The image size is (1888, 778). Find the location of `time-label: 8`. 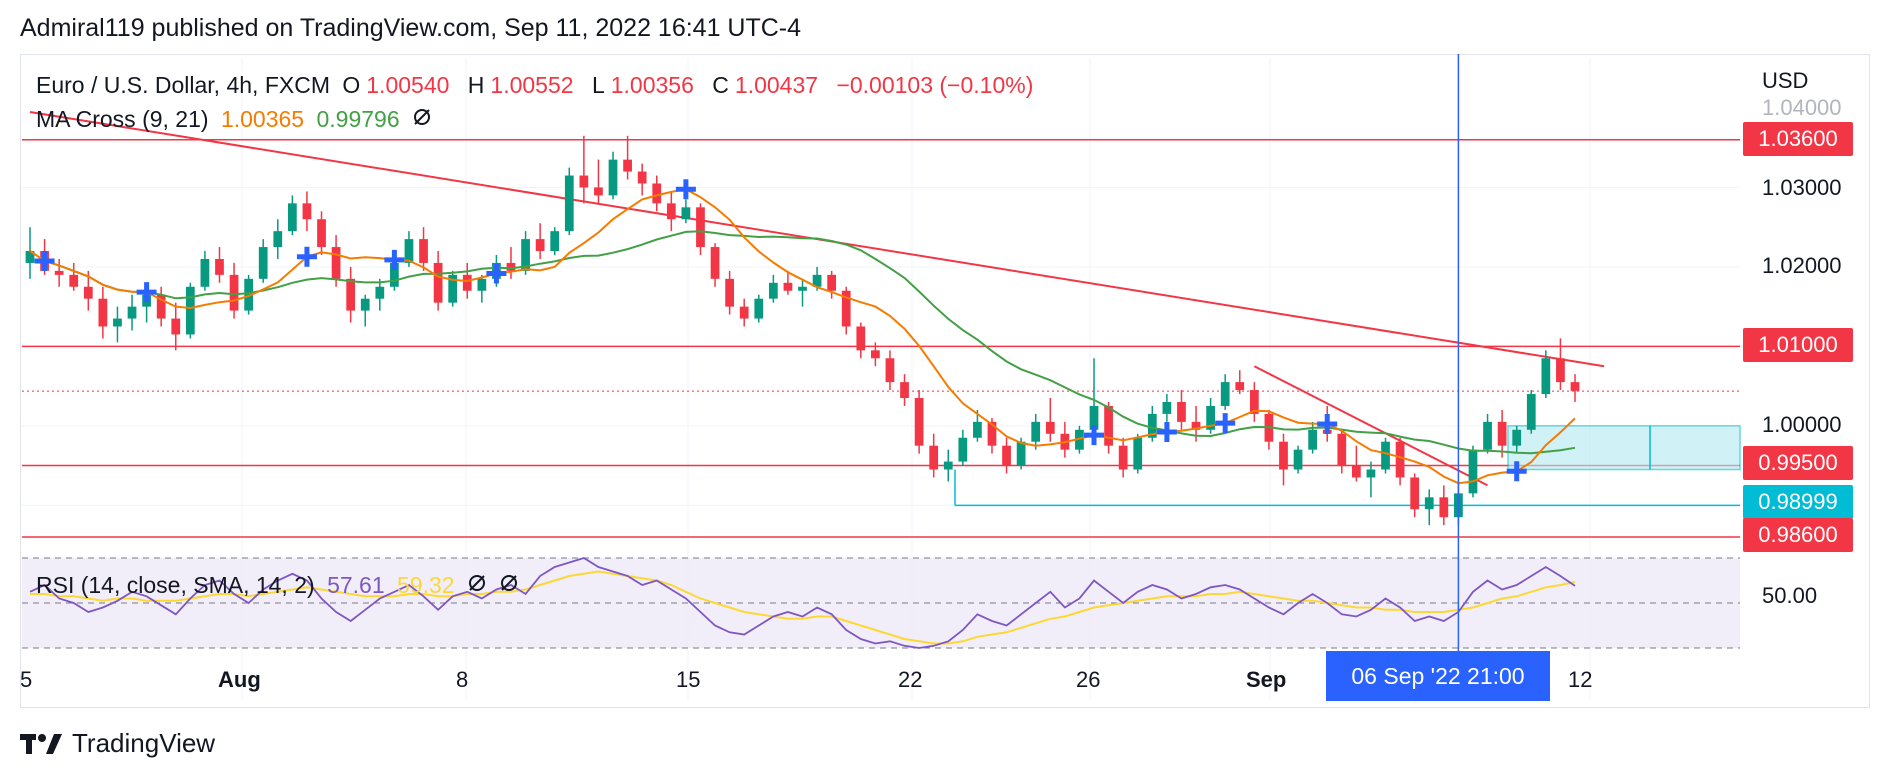

time-label: 8 is located at coordinates (462, 679).